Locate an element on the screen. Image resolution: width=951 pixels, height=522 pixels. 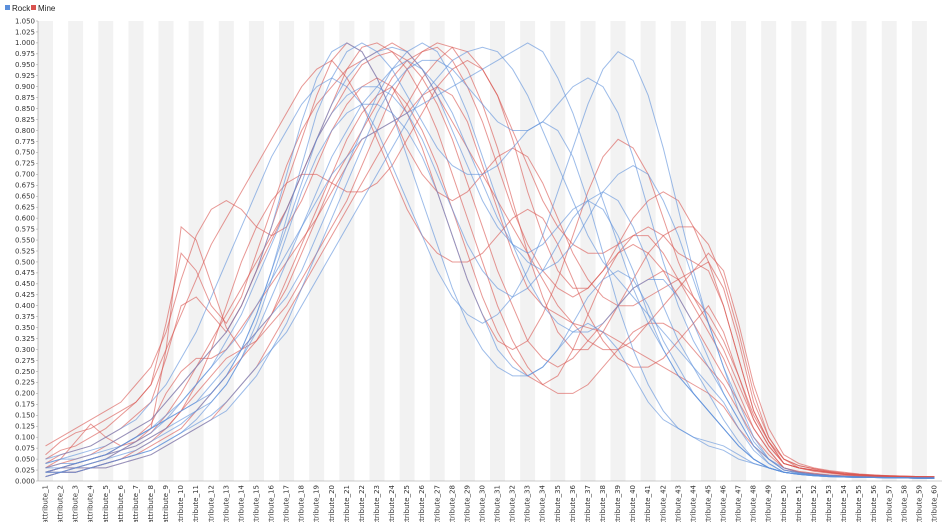
x-tick-label: attribute_12 is located at coordinates (211, 503).